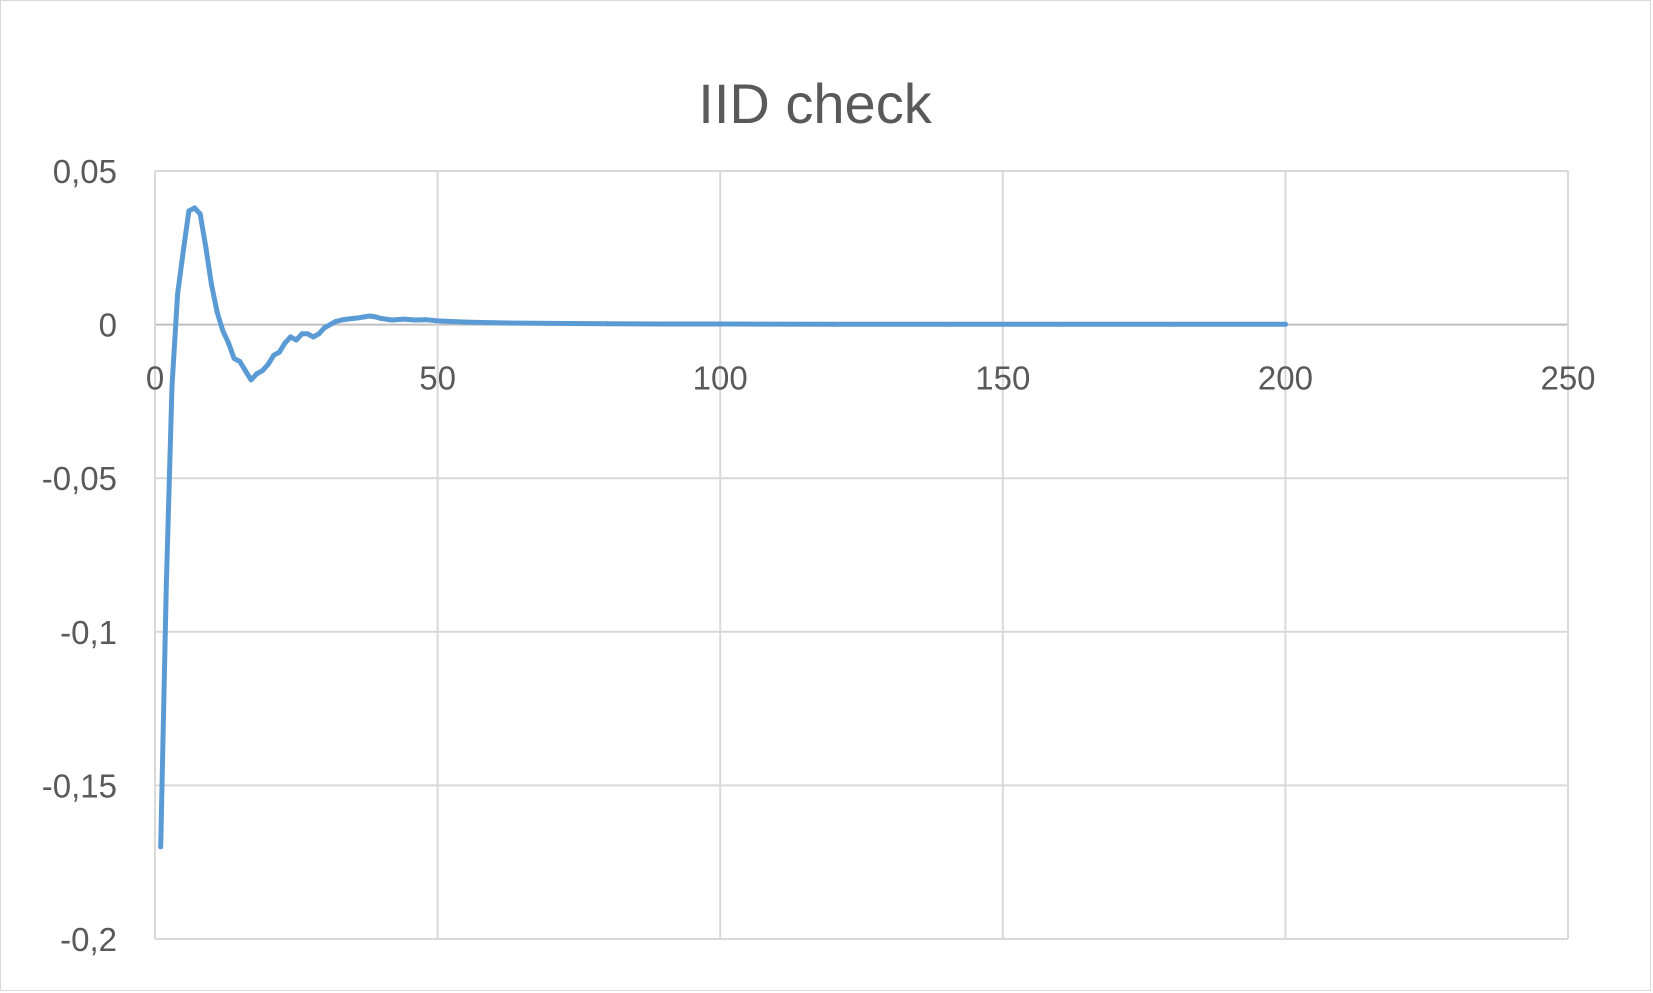 Image resolution: width=1653 pixels, height=993 pixels. I want to click on x-tick-label: 50, so click(437, 378).